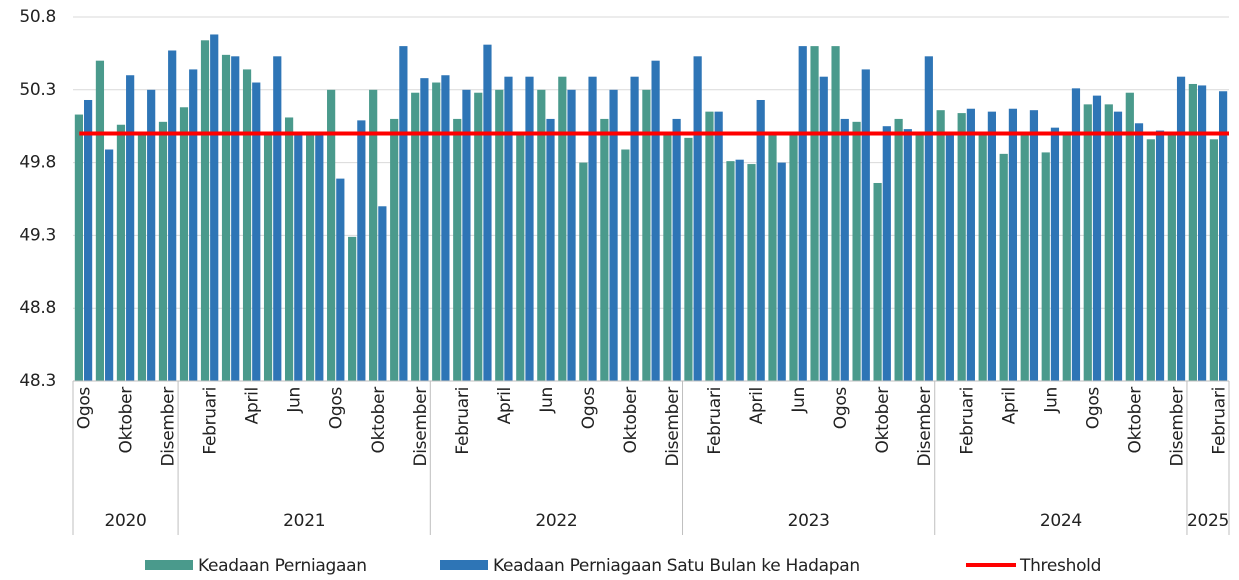 This screenshot has width=1239, height=580. Describe the element at coordinates (37, 17) in the screenshot. I see `y-tick-label: 50.8` at that location.